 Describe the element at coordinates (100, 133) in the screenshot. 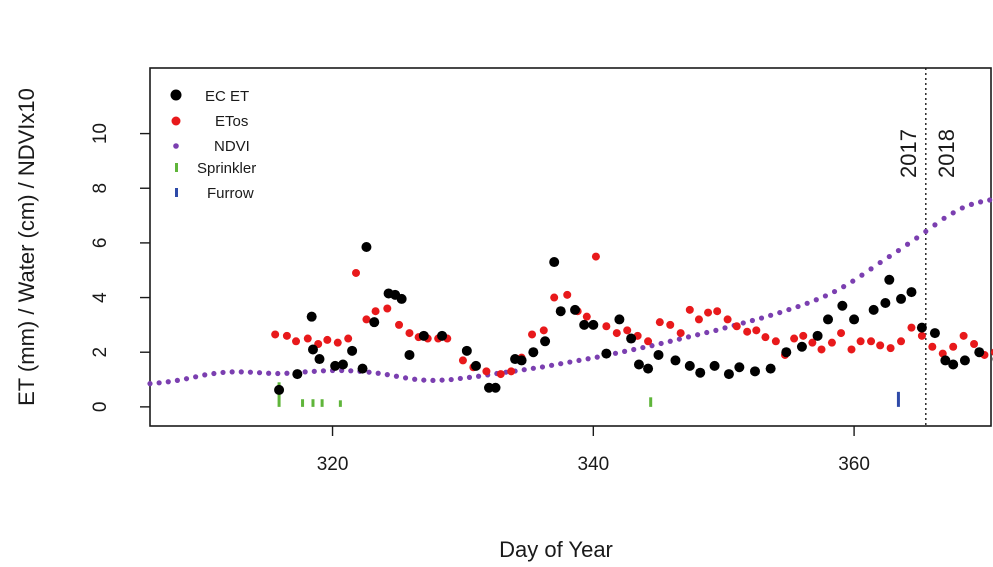

I see `y-tick-label-5: 10` at that location.